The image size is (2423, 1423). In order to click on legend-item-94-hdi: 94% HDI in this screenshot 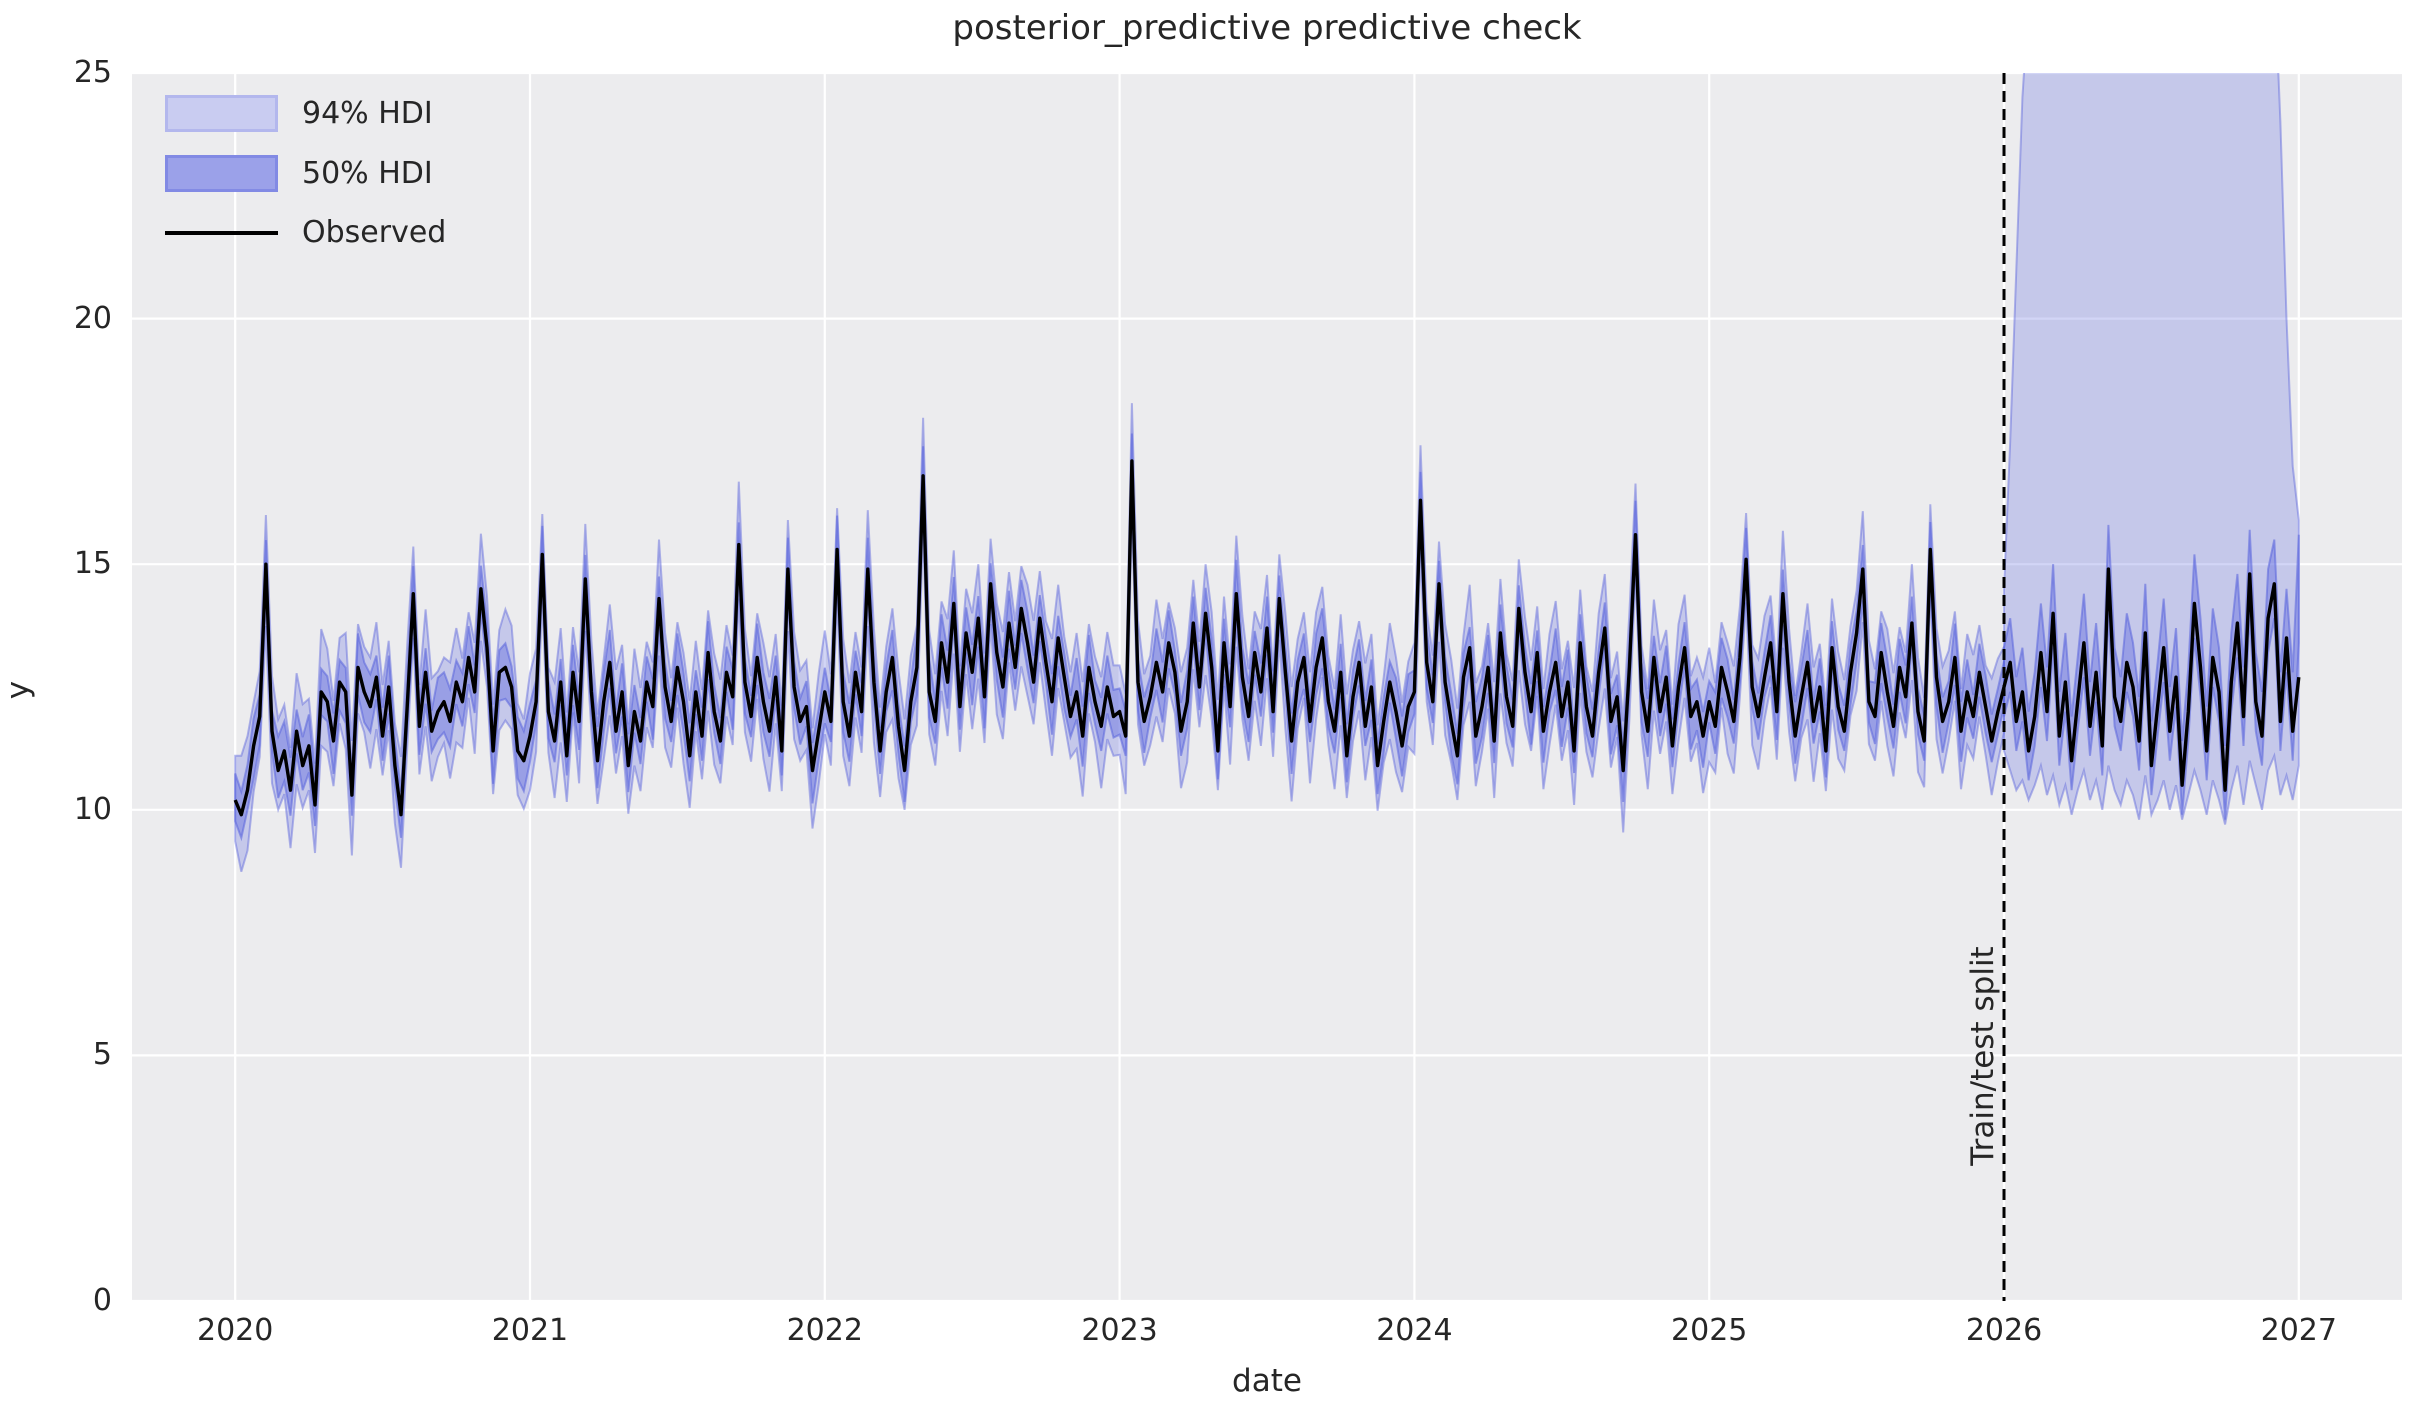, I will do `click(305, 113)`.